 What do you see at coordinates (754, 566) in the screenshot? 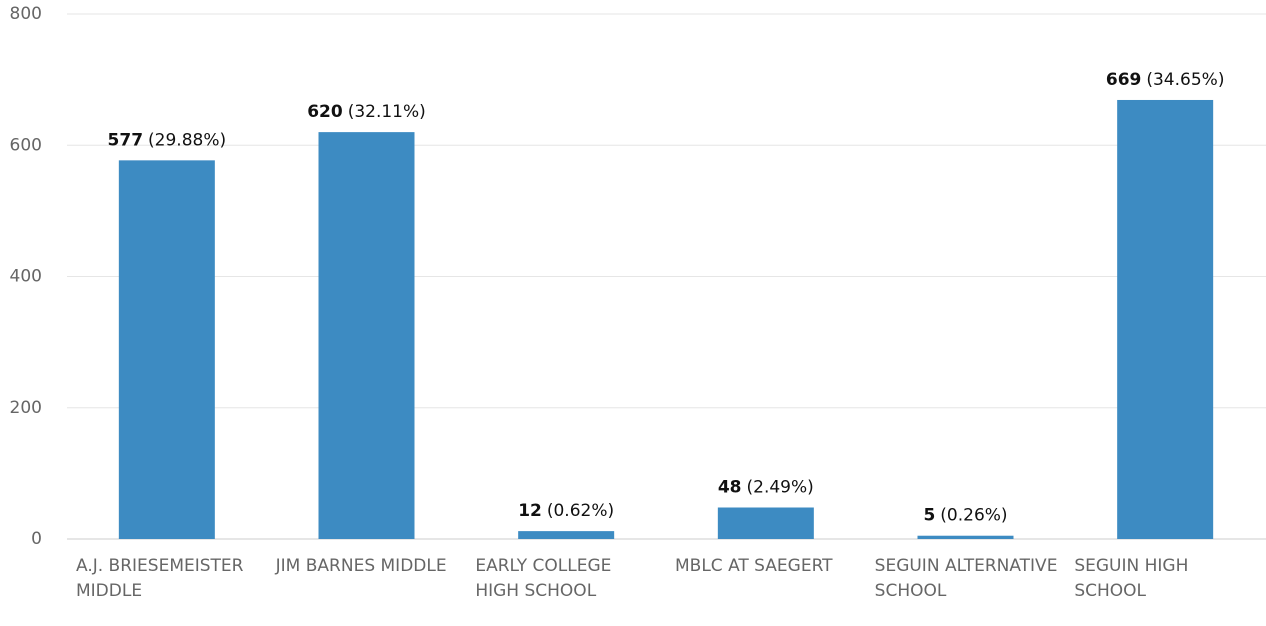
I see `x-tick-label: MBLC AT SAEGERT` at bounding box center [754, 566].